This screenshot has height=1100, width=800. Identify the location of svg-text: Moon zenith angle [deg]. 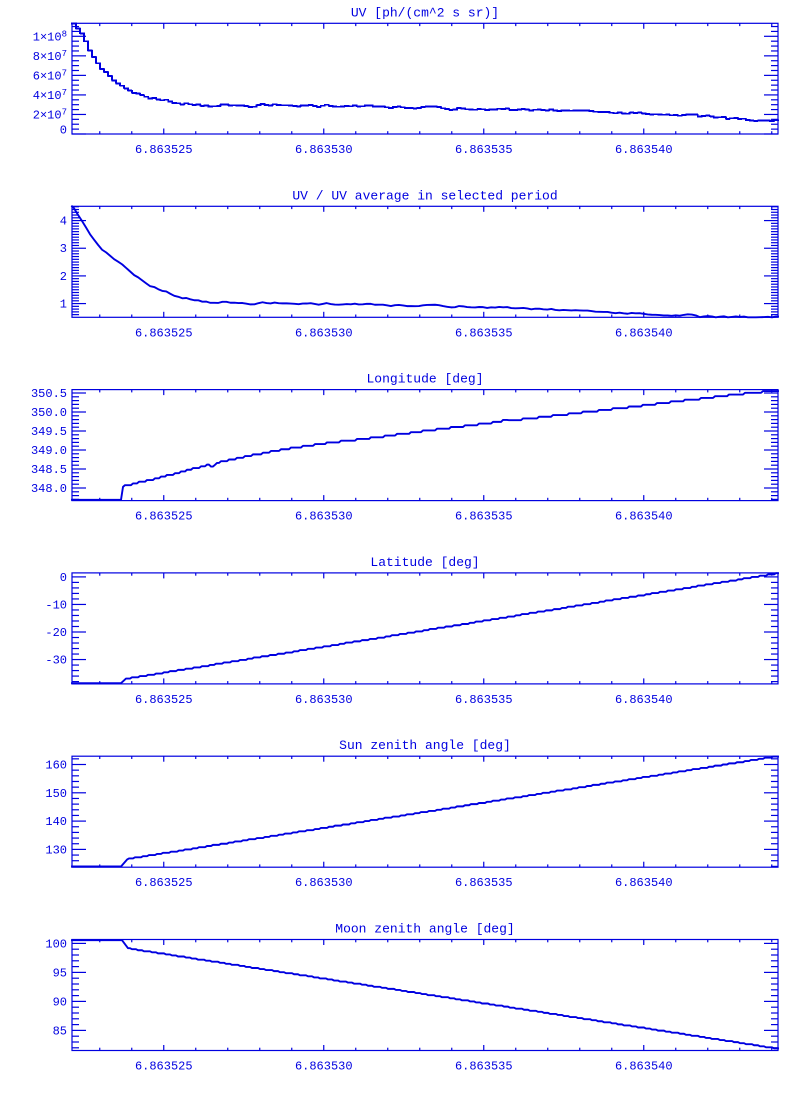
(424, 929).